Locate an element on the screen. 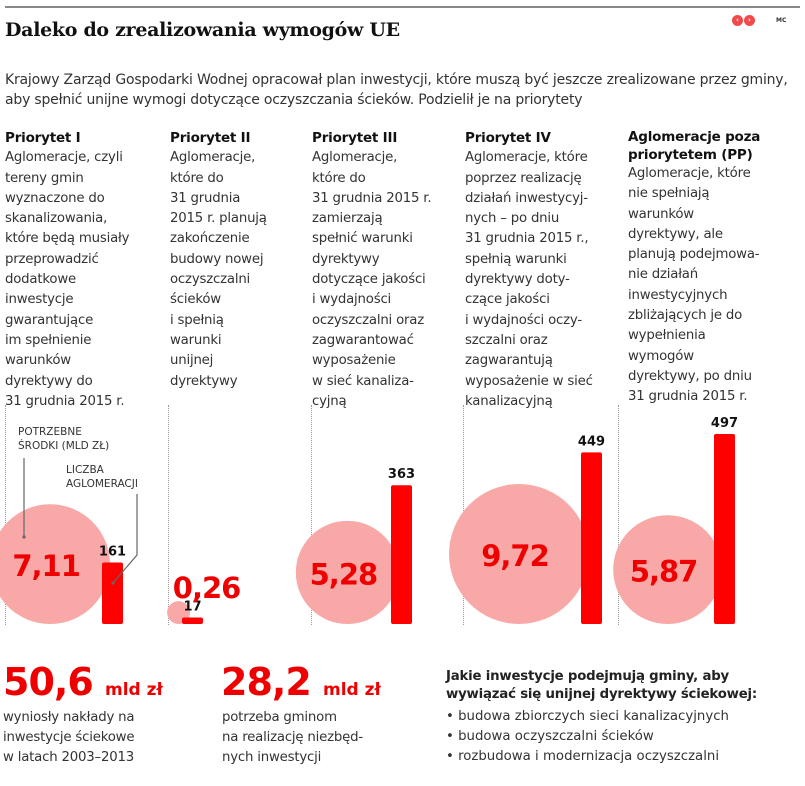 The width and height of the screenshot is (805, 786). list-item: budowa zbiorczych sieci kanalizacyjnych is located at coordinates (587, 717).